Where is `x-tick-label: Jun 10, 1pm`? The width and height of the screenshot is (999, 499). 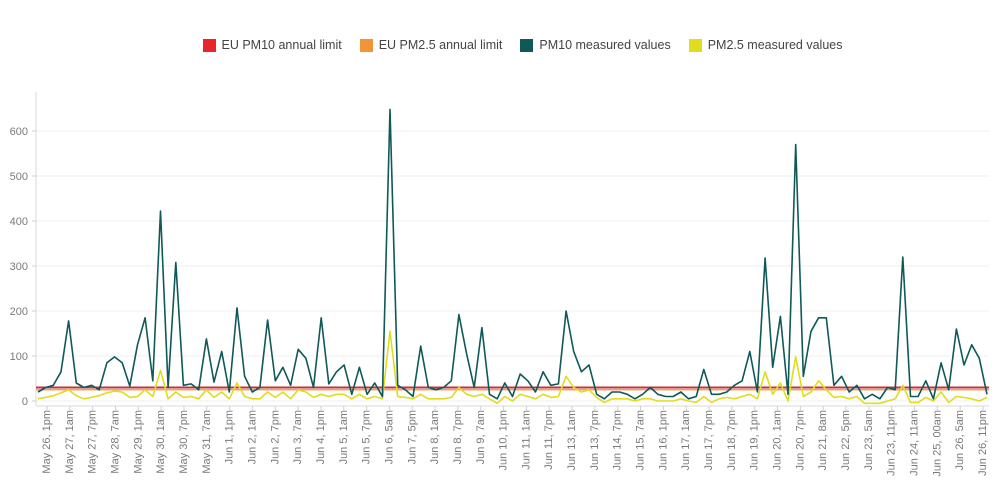 x-tick-label: Jun 10, 1pm is located at coordinates (504, 440).